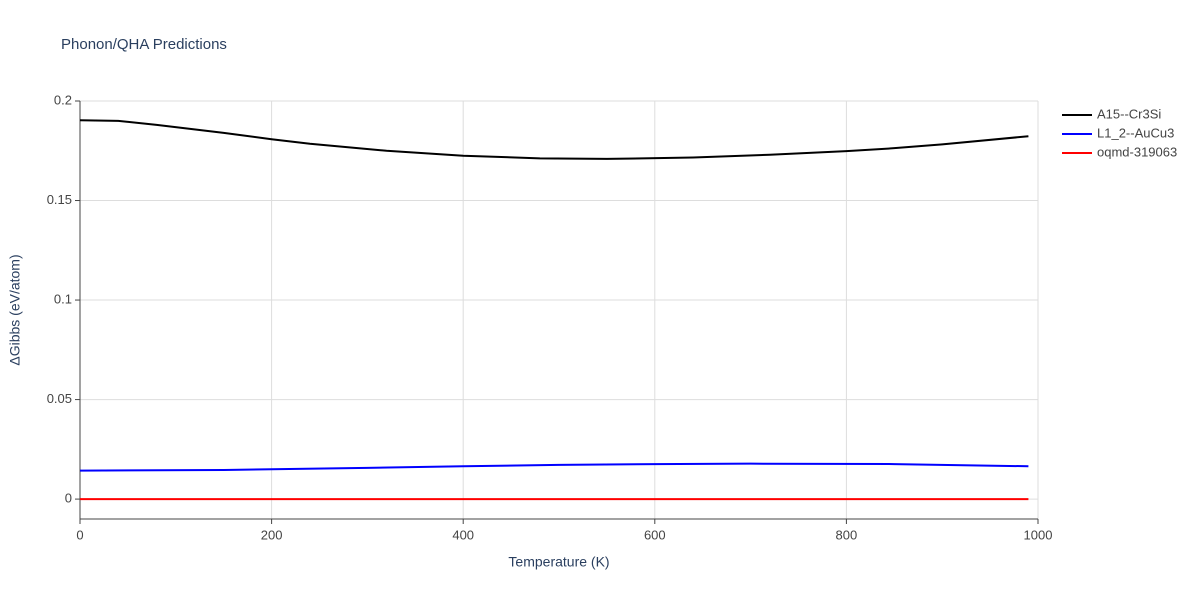 Image resolution: width=1200 pixels, height=600 pixels. What do you see at coordinates (463, 534) in the screenshot?
I see `x-tick-label: 400` at bounding box center [463, 534].